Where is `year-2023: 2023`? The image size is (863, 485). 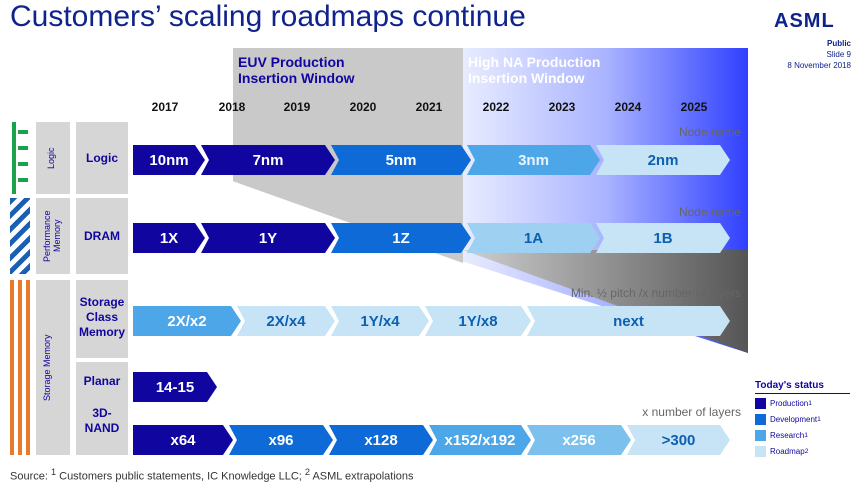
year-2023: 2023 is located at coordinates (562, 107).